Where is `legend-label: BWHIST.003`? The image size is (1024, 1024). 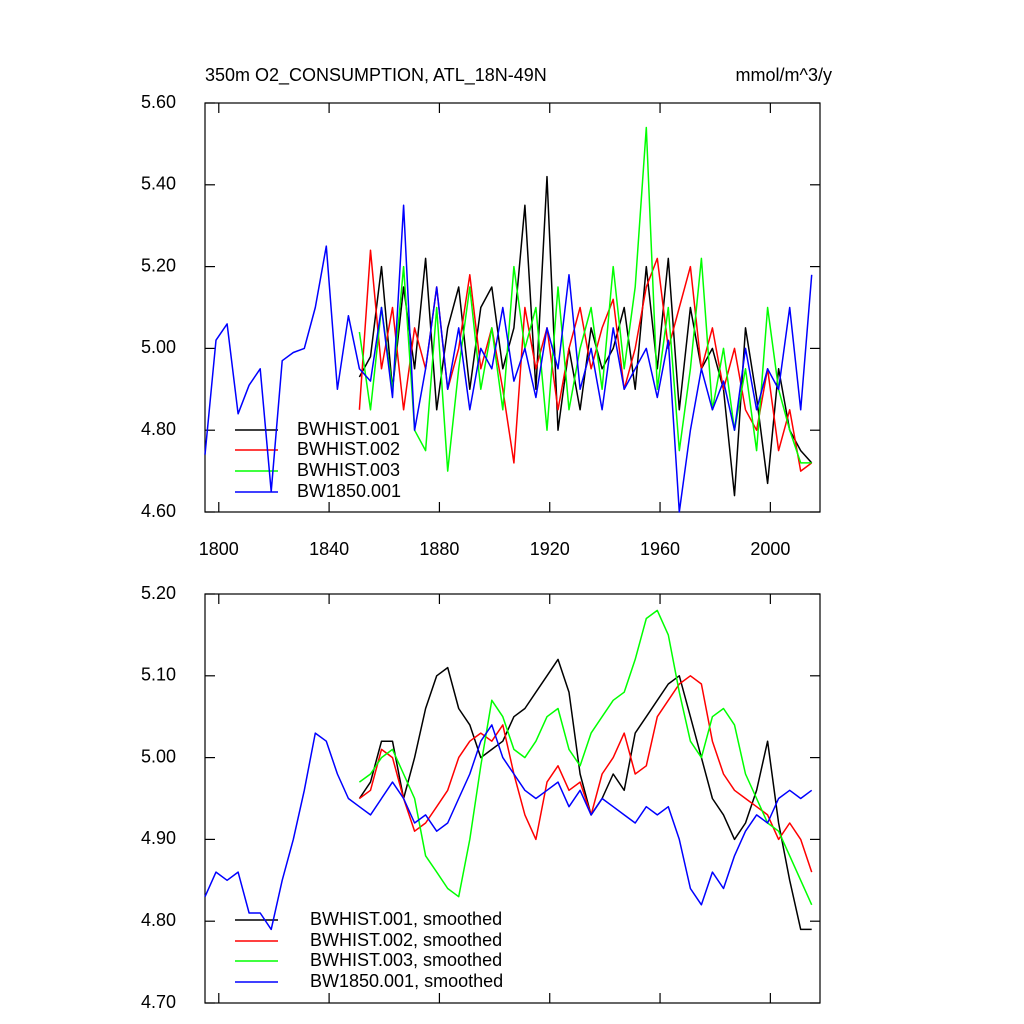 legend-label: BWHIST.003 is located at coordinates (348, 470).